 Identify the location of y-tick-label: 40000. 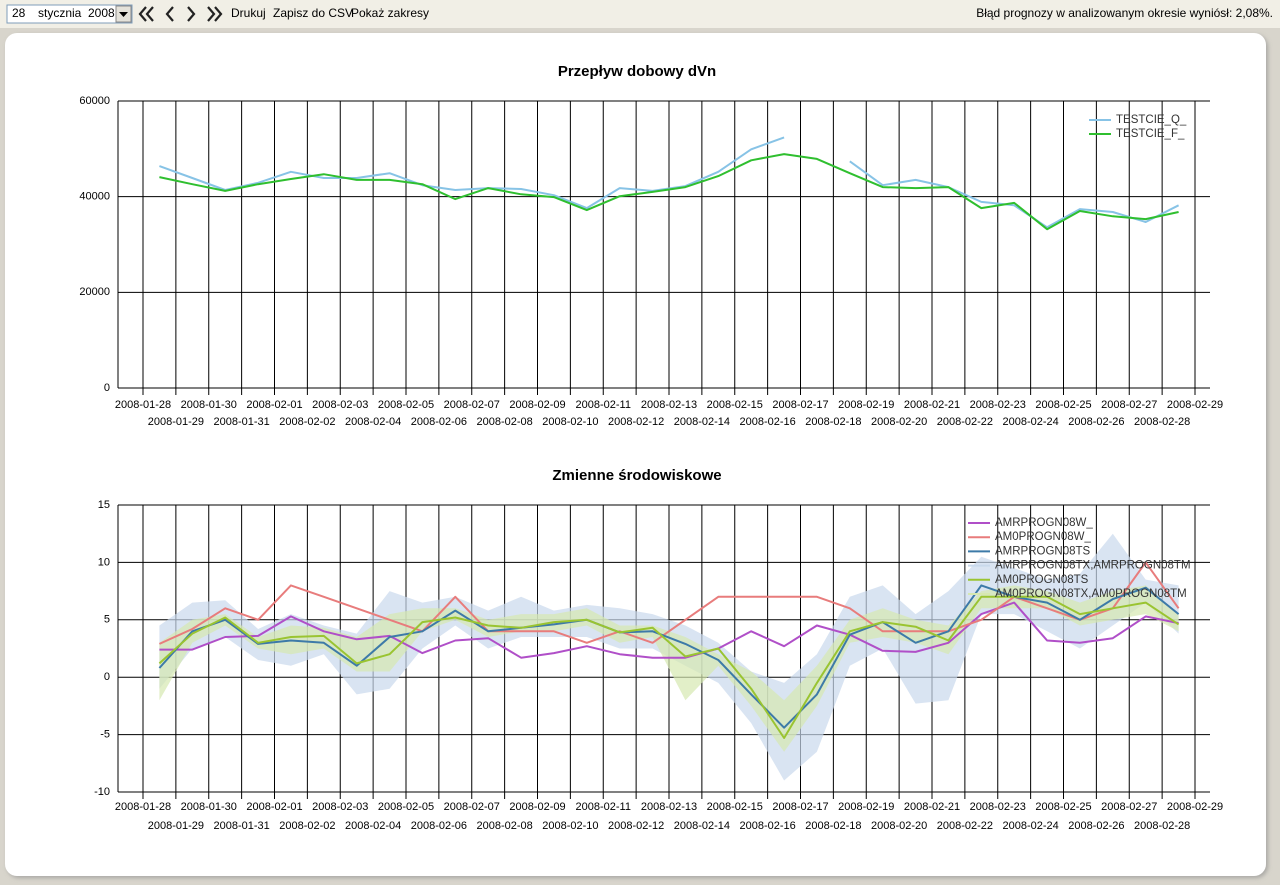
(94, 197).